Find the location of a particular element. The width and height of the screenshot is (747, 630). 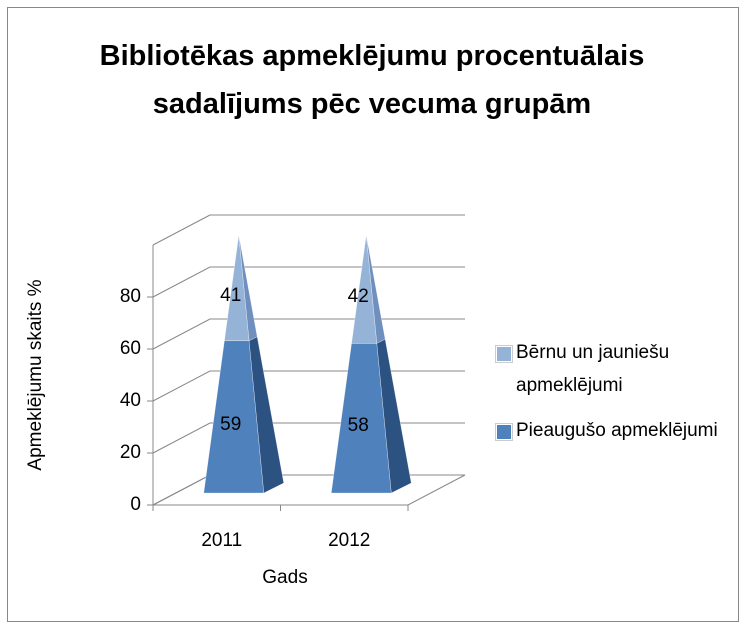

legend-label: Bērnu un jauniešu apmeklējumi is located at coordinates (593, 369).